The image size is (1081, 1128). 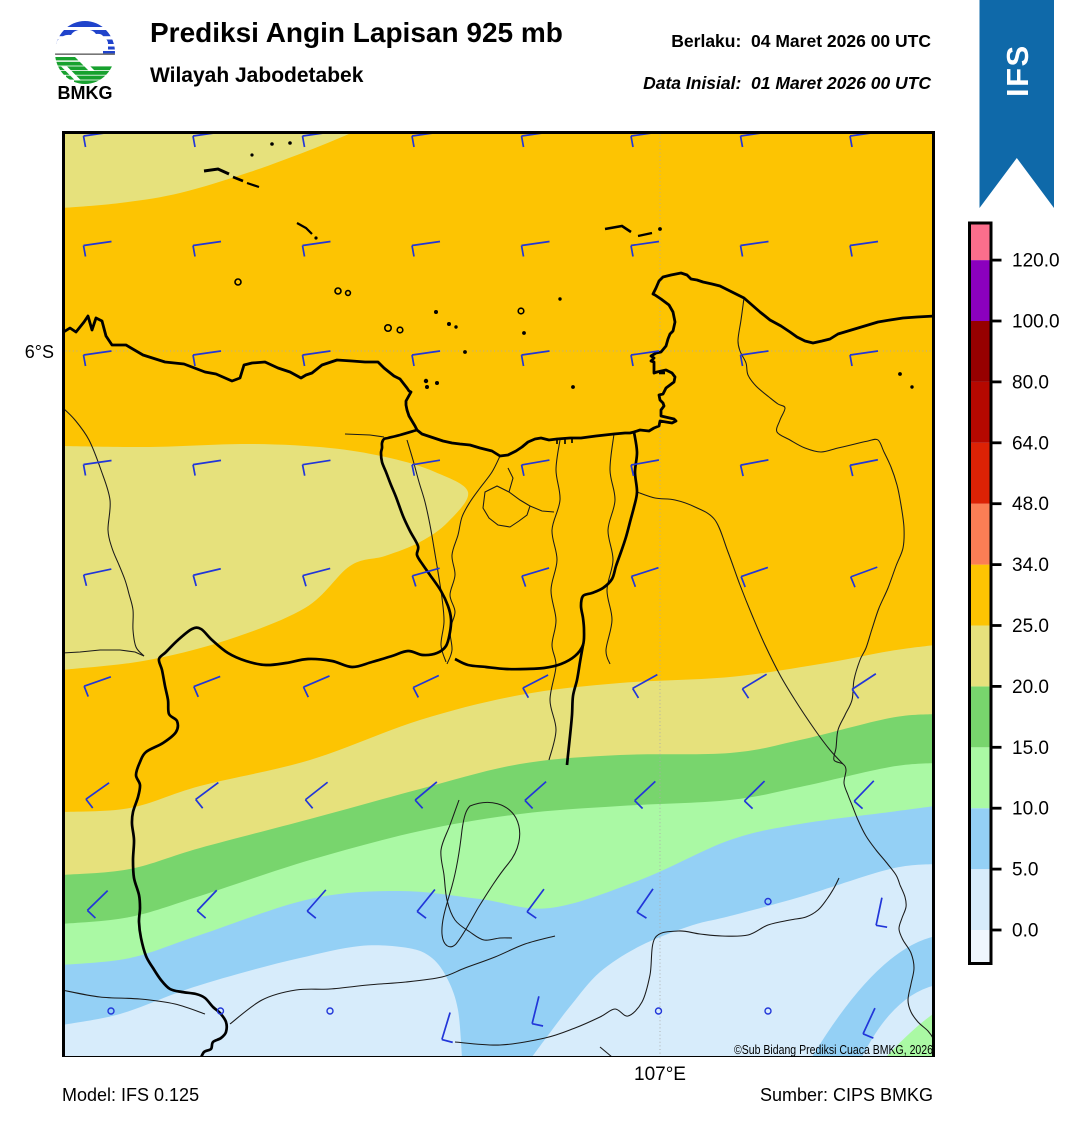 I want to click on svg-text: BMKG, so click(x=85, y=92).